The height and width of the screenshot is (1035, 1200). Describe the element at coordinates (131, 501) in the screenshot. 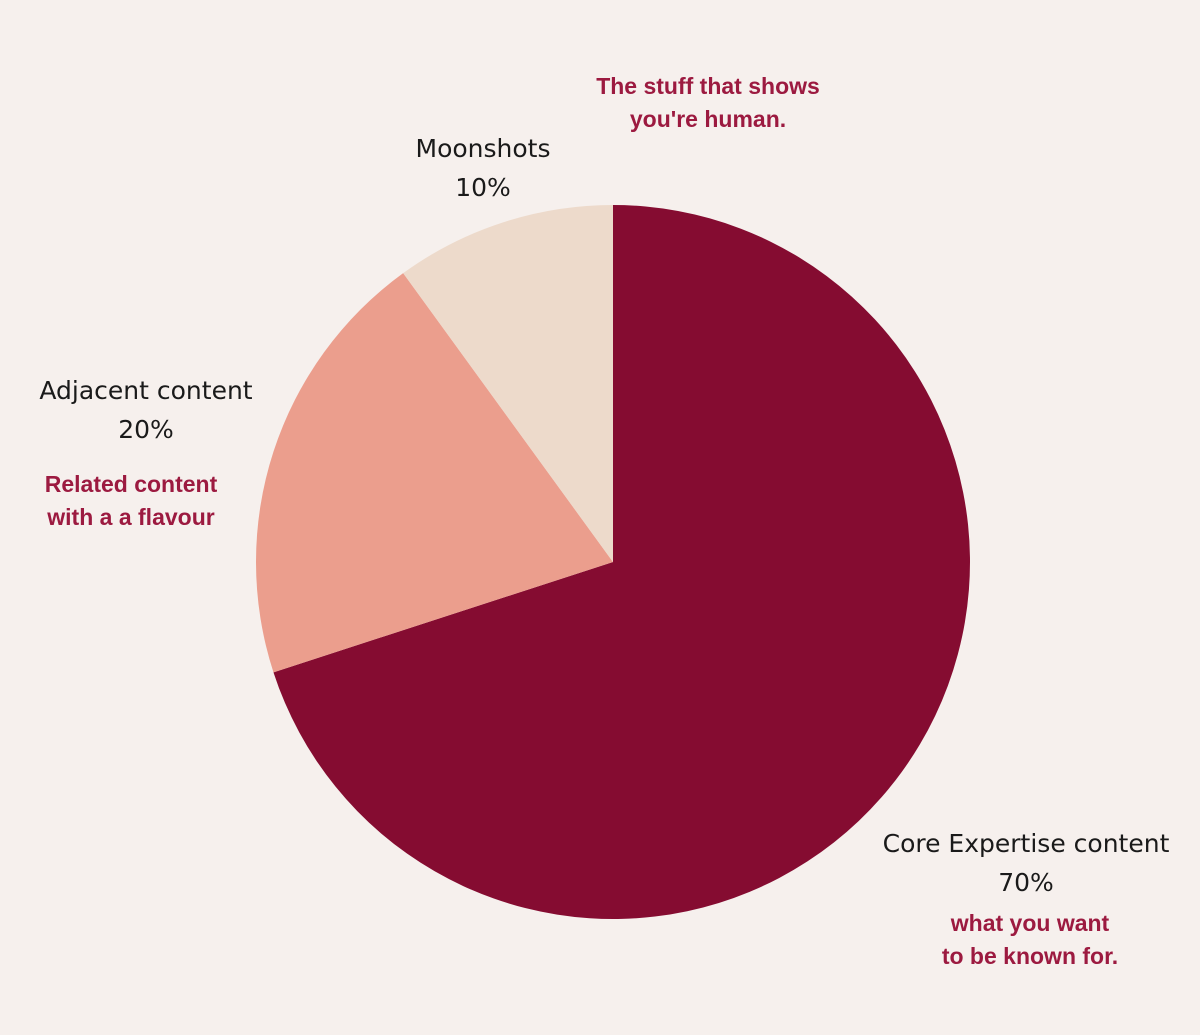

I see `adjacent-annotation: Related content with a a flavour` at that location.